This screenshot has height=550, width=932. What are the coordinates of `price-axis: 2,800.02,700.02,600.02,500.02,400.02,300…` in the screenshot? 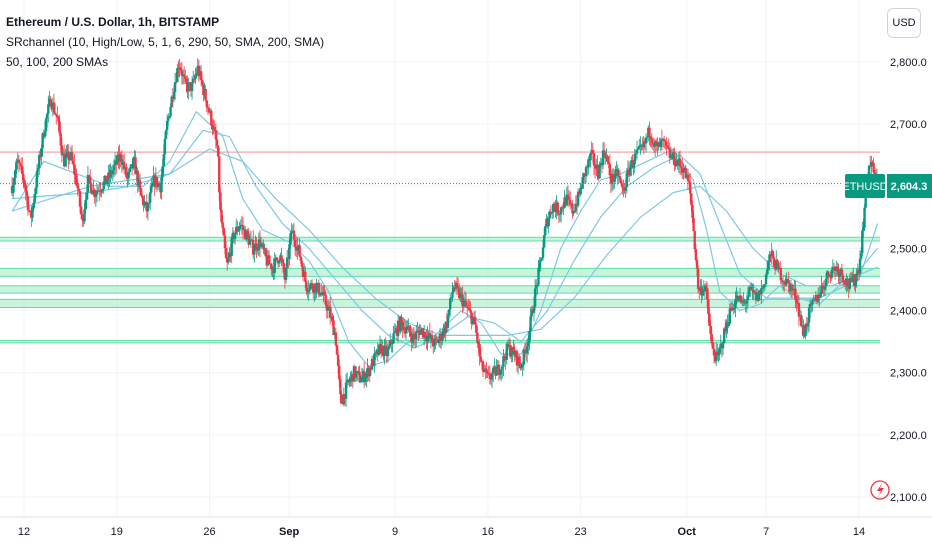 It's located at (908, 280).